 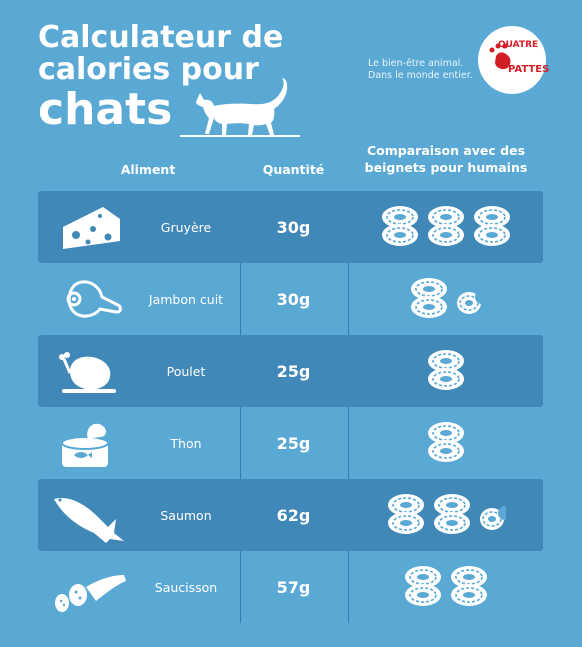 I want to click on column-header-quantity: Quantité, so click(x=293, y=169).